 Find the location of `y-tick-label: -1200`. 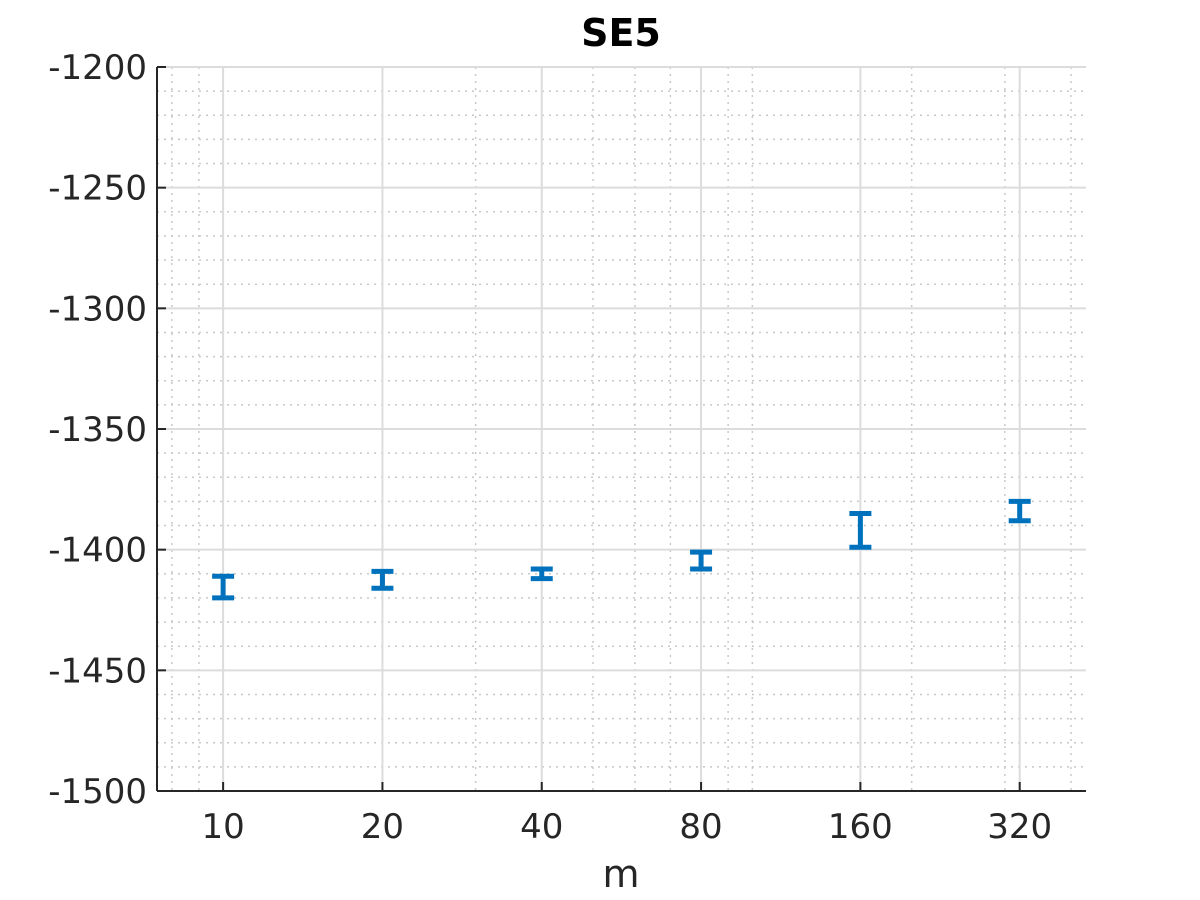

y-tick-label: -1200 is located at coordinates (97, 68).